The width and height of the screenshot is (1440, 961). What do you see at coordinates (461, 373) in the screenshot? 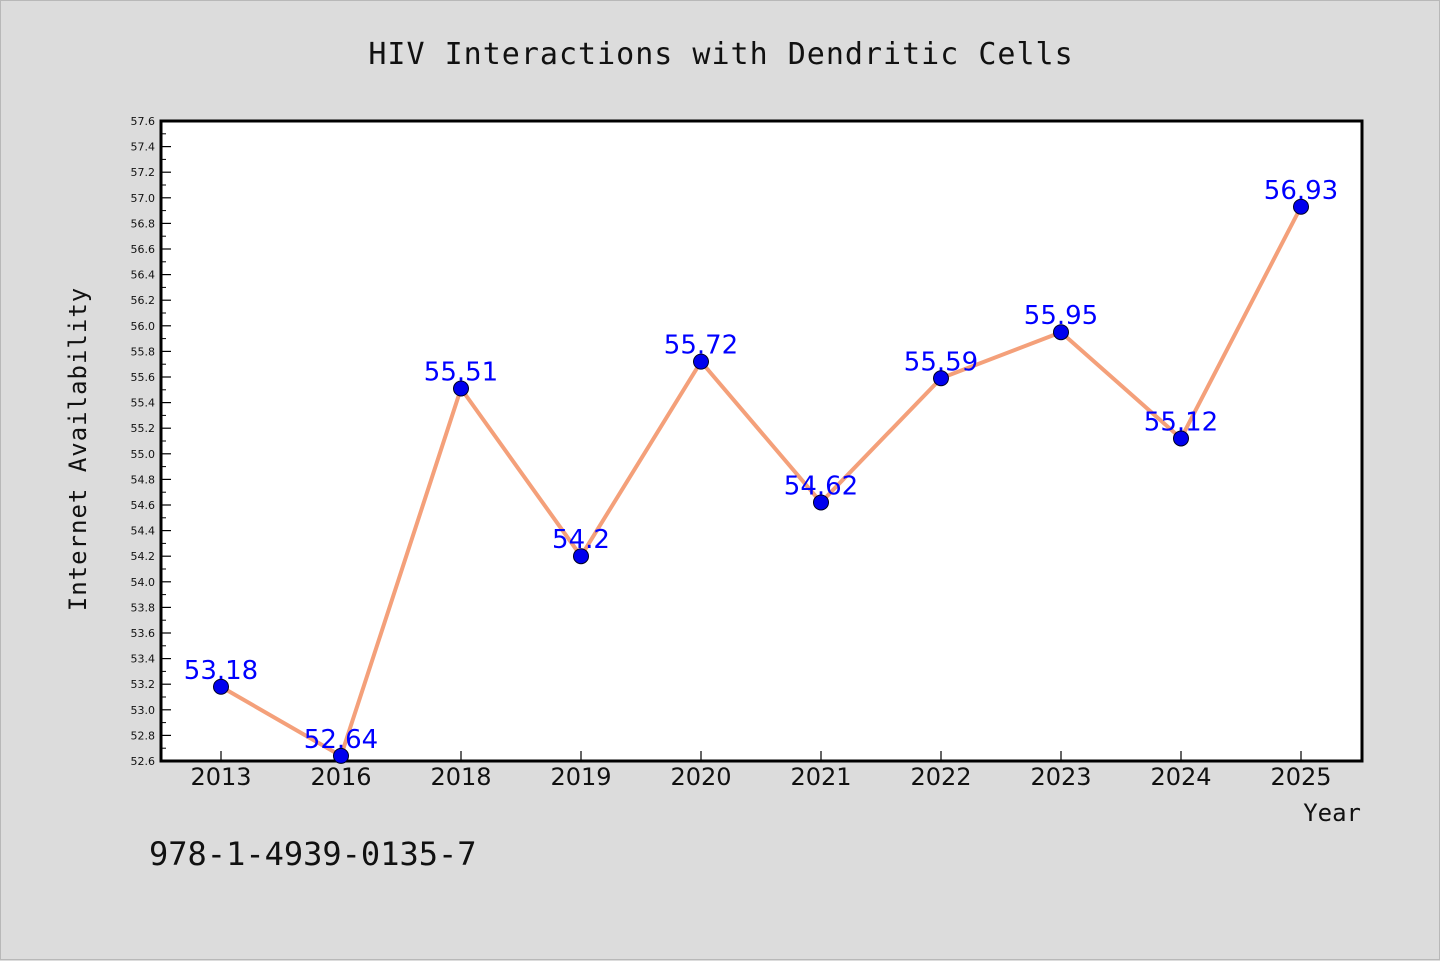
I see `data-label: 55.51` at bounding box center [461, 373].